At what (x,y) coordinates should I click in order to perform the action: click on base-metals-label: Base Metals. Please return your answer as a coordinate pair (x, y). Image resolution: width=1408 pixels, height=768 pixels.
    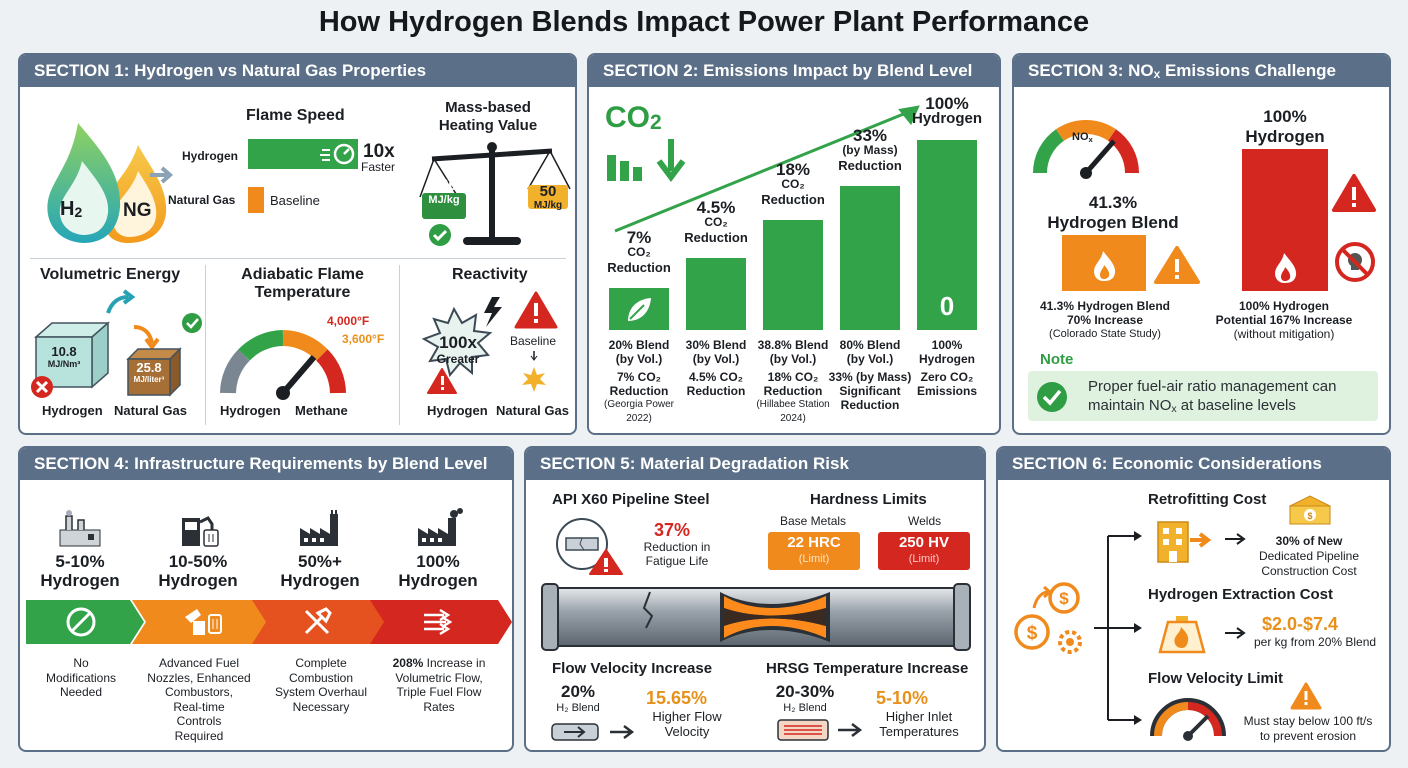
    Looking at the image, I should click on (813, 521).